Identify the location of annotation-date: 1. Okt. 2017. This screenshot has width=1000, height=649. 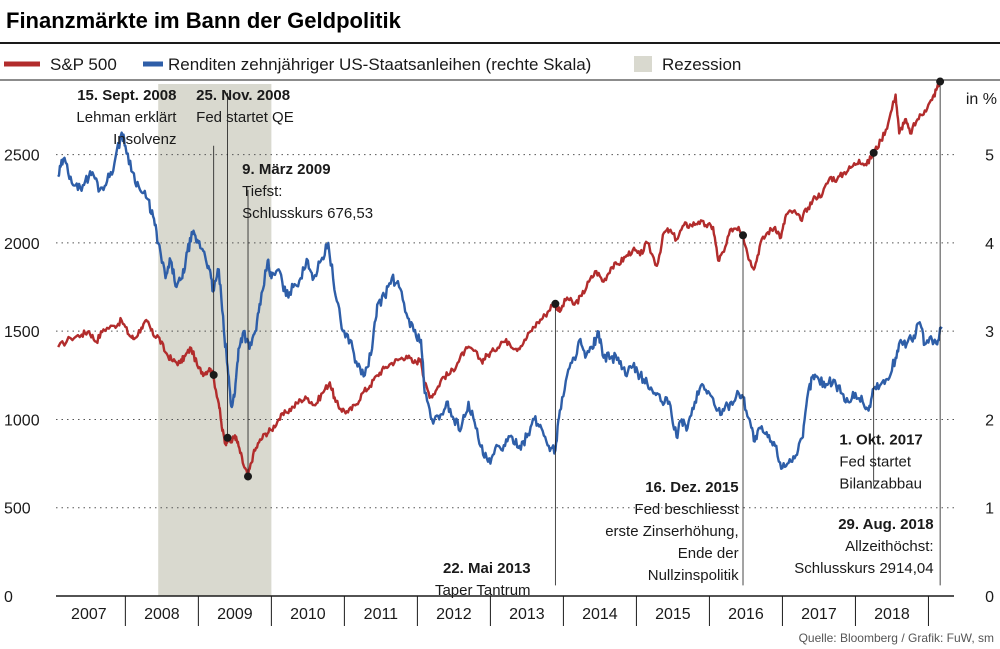
(880, 439).